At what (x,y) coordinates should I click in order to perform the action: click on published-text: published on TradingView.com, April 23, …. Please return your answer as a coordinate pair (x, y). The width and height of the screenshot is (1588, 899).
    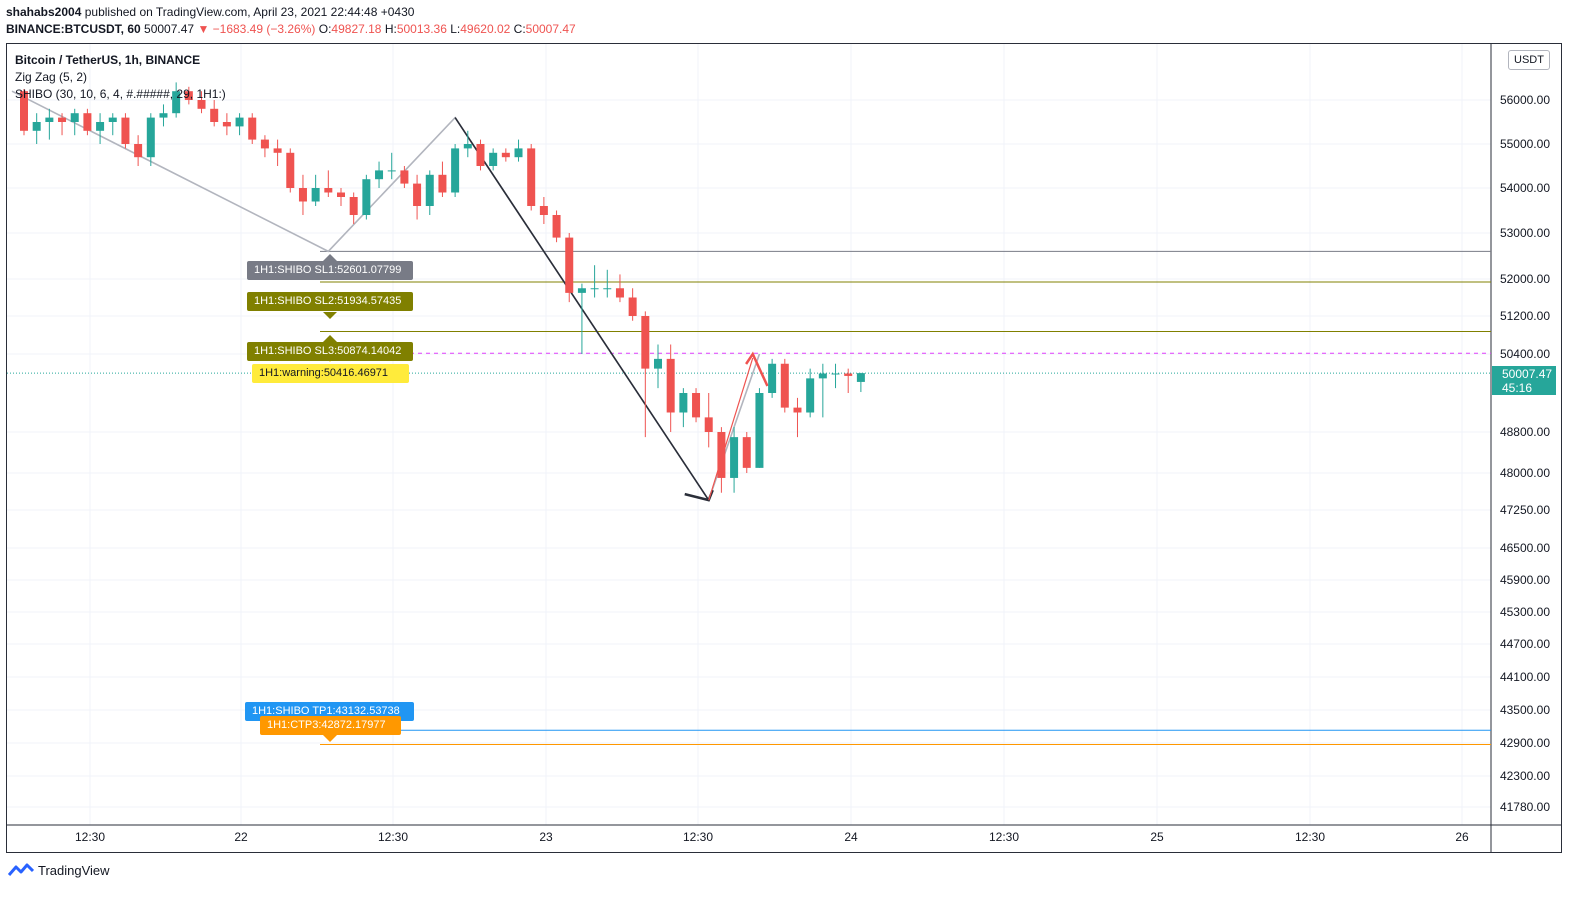
    Looking at the image, I should click on (249, 12).